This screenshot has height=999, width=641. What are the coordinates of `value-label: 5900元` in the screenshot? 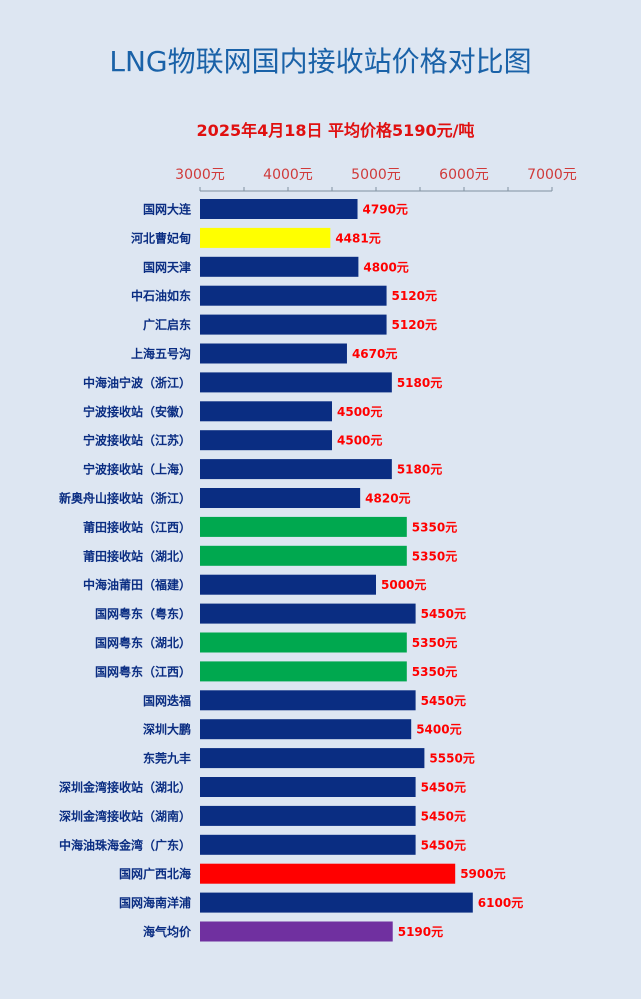 It's located at (482, 874).